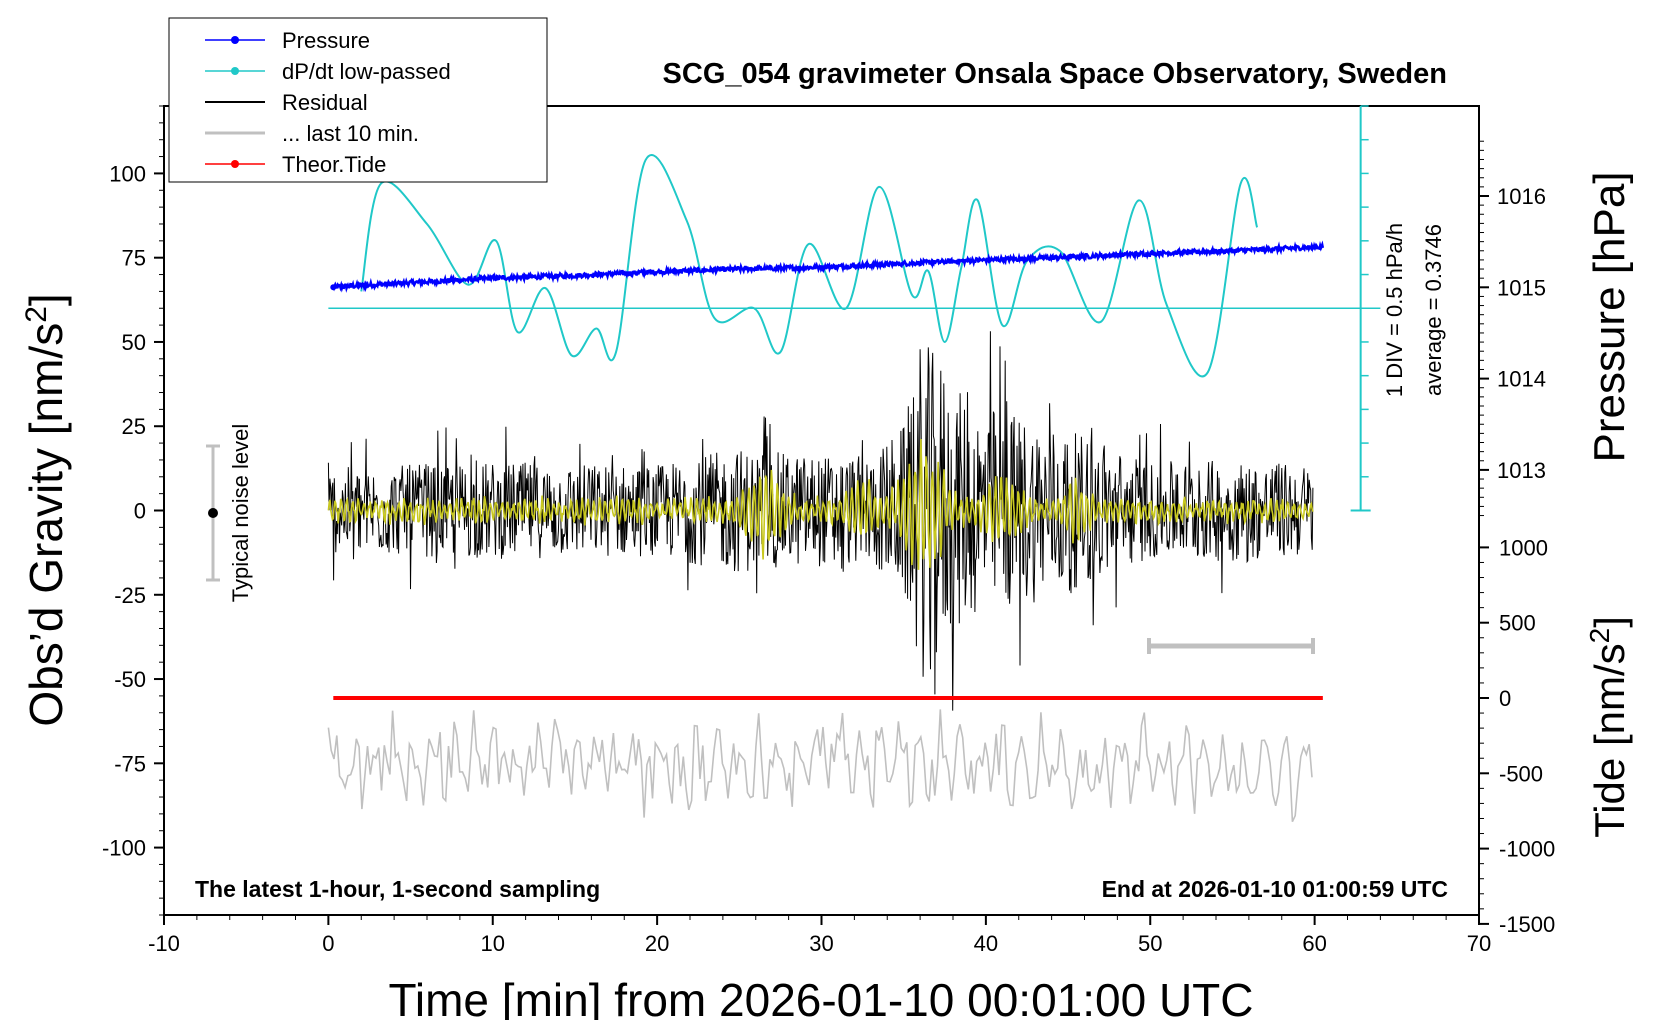 The width and height of the screenshot is (1660, 1020). What do you see at coordinates (326, 40) in the screenshot?
I see `legend-label-pressure: Pressure` at bounding box center [326, 40].